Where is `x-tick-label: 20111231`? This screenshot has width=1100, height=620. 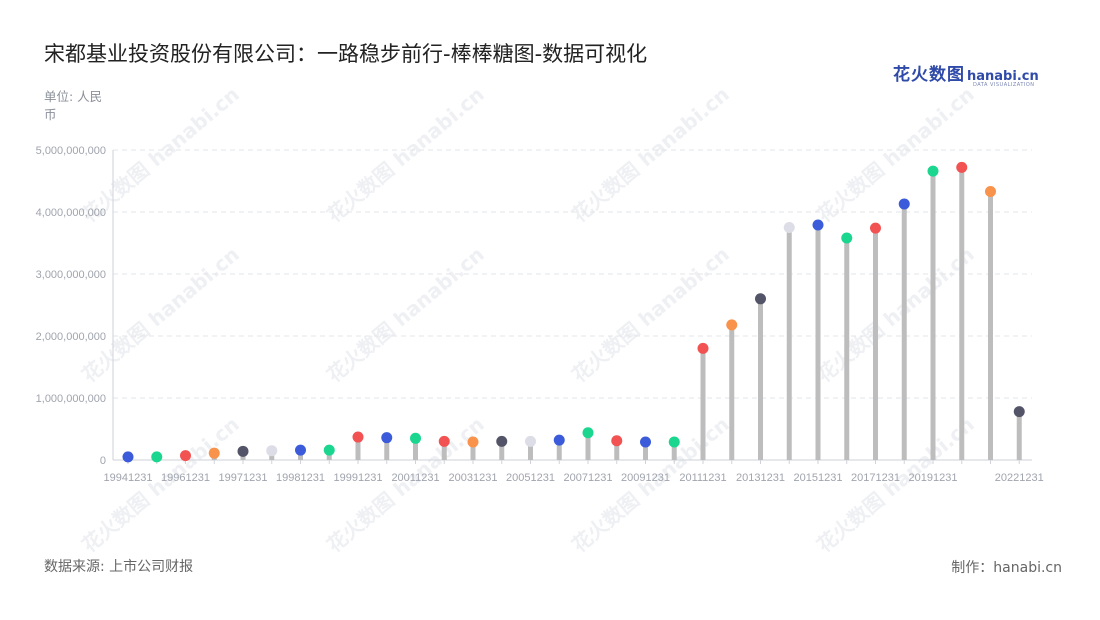
x-tick-label: 20111231 is located at coordinates (702, 478).